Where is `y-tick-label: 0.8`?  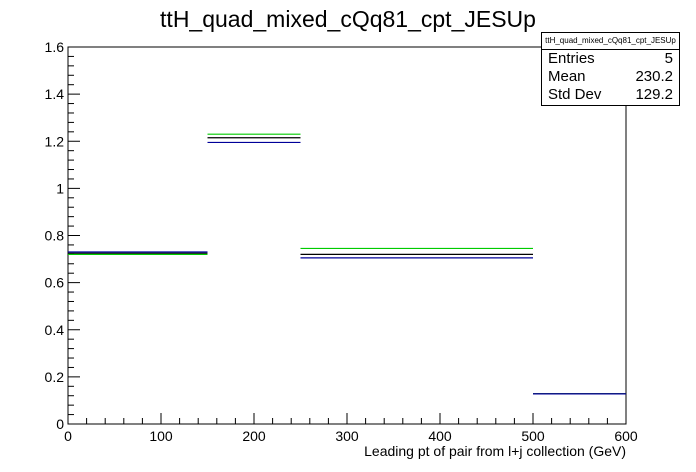
y-tick-label: 0.8 is located at coordinates (55, 236).